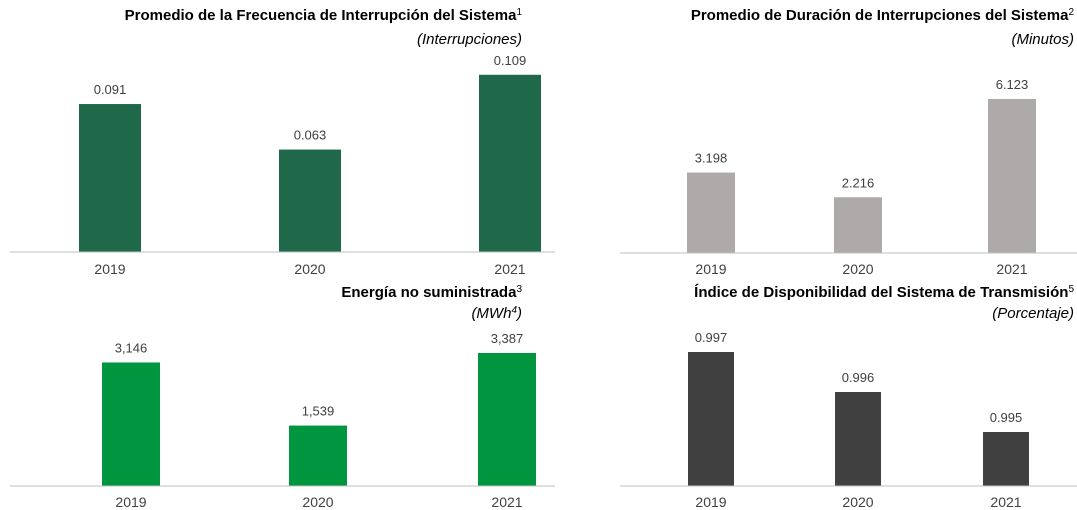 The image size is (1077, 510). I want to click on title-superscript: 3, so click(519, 289).